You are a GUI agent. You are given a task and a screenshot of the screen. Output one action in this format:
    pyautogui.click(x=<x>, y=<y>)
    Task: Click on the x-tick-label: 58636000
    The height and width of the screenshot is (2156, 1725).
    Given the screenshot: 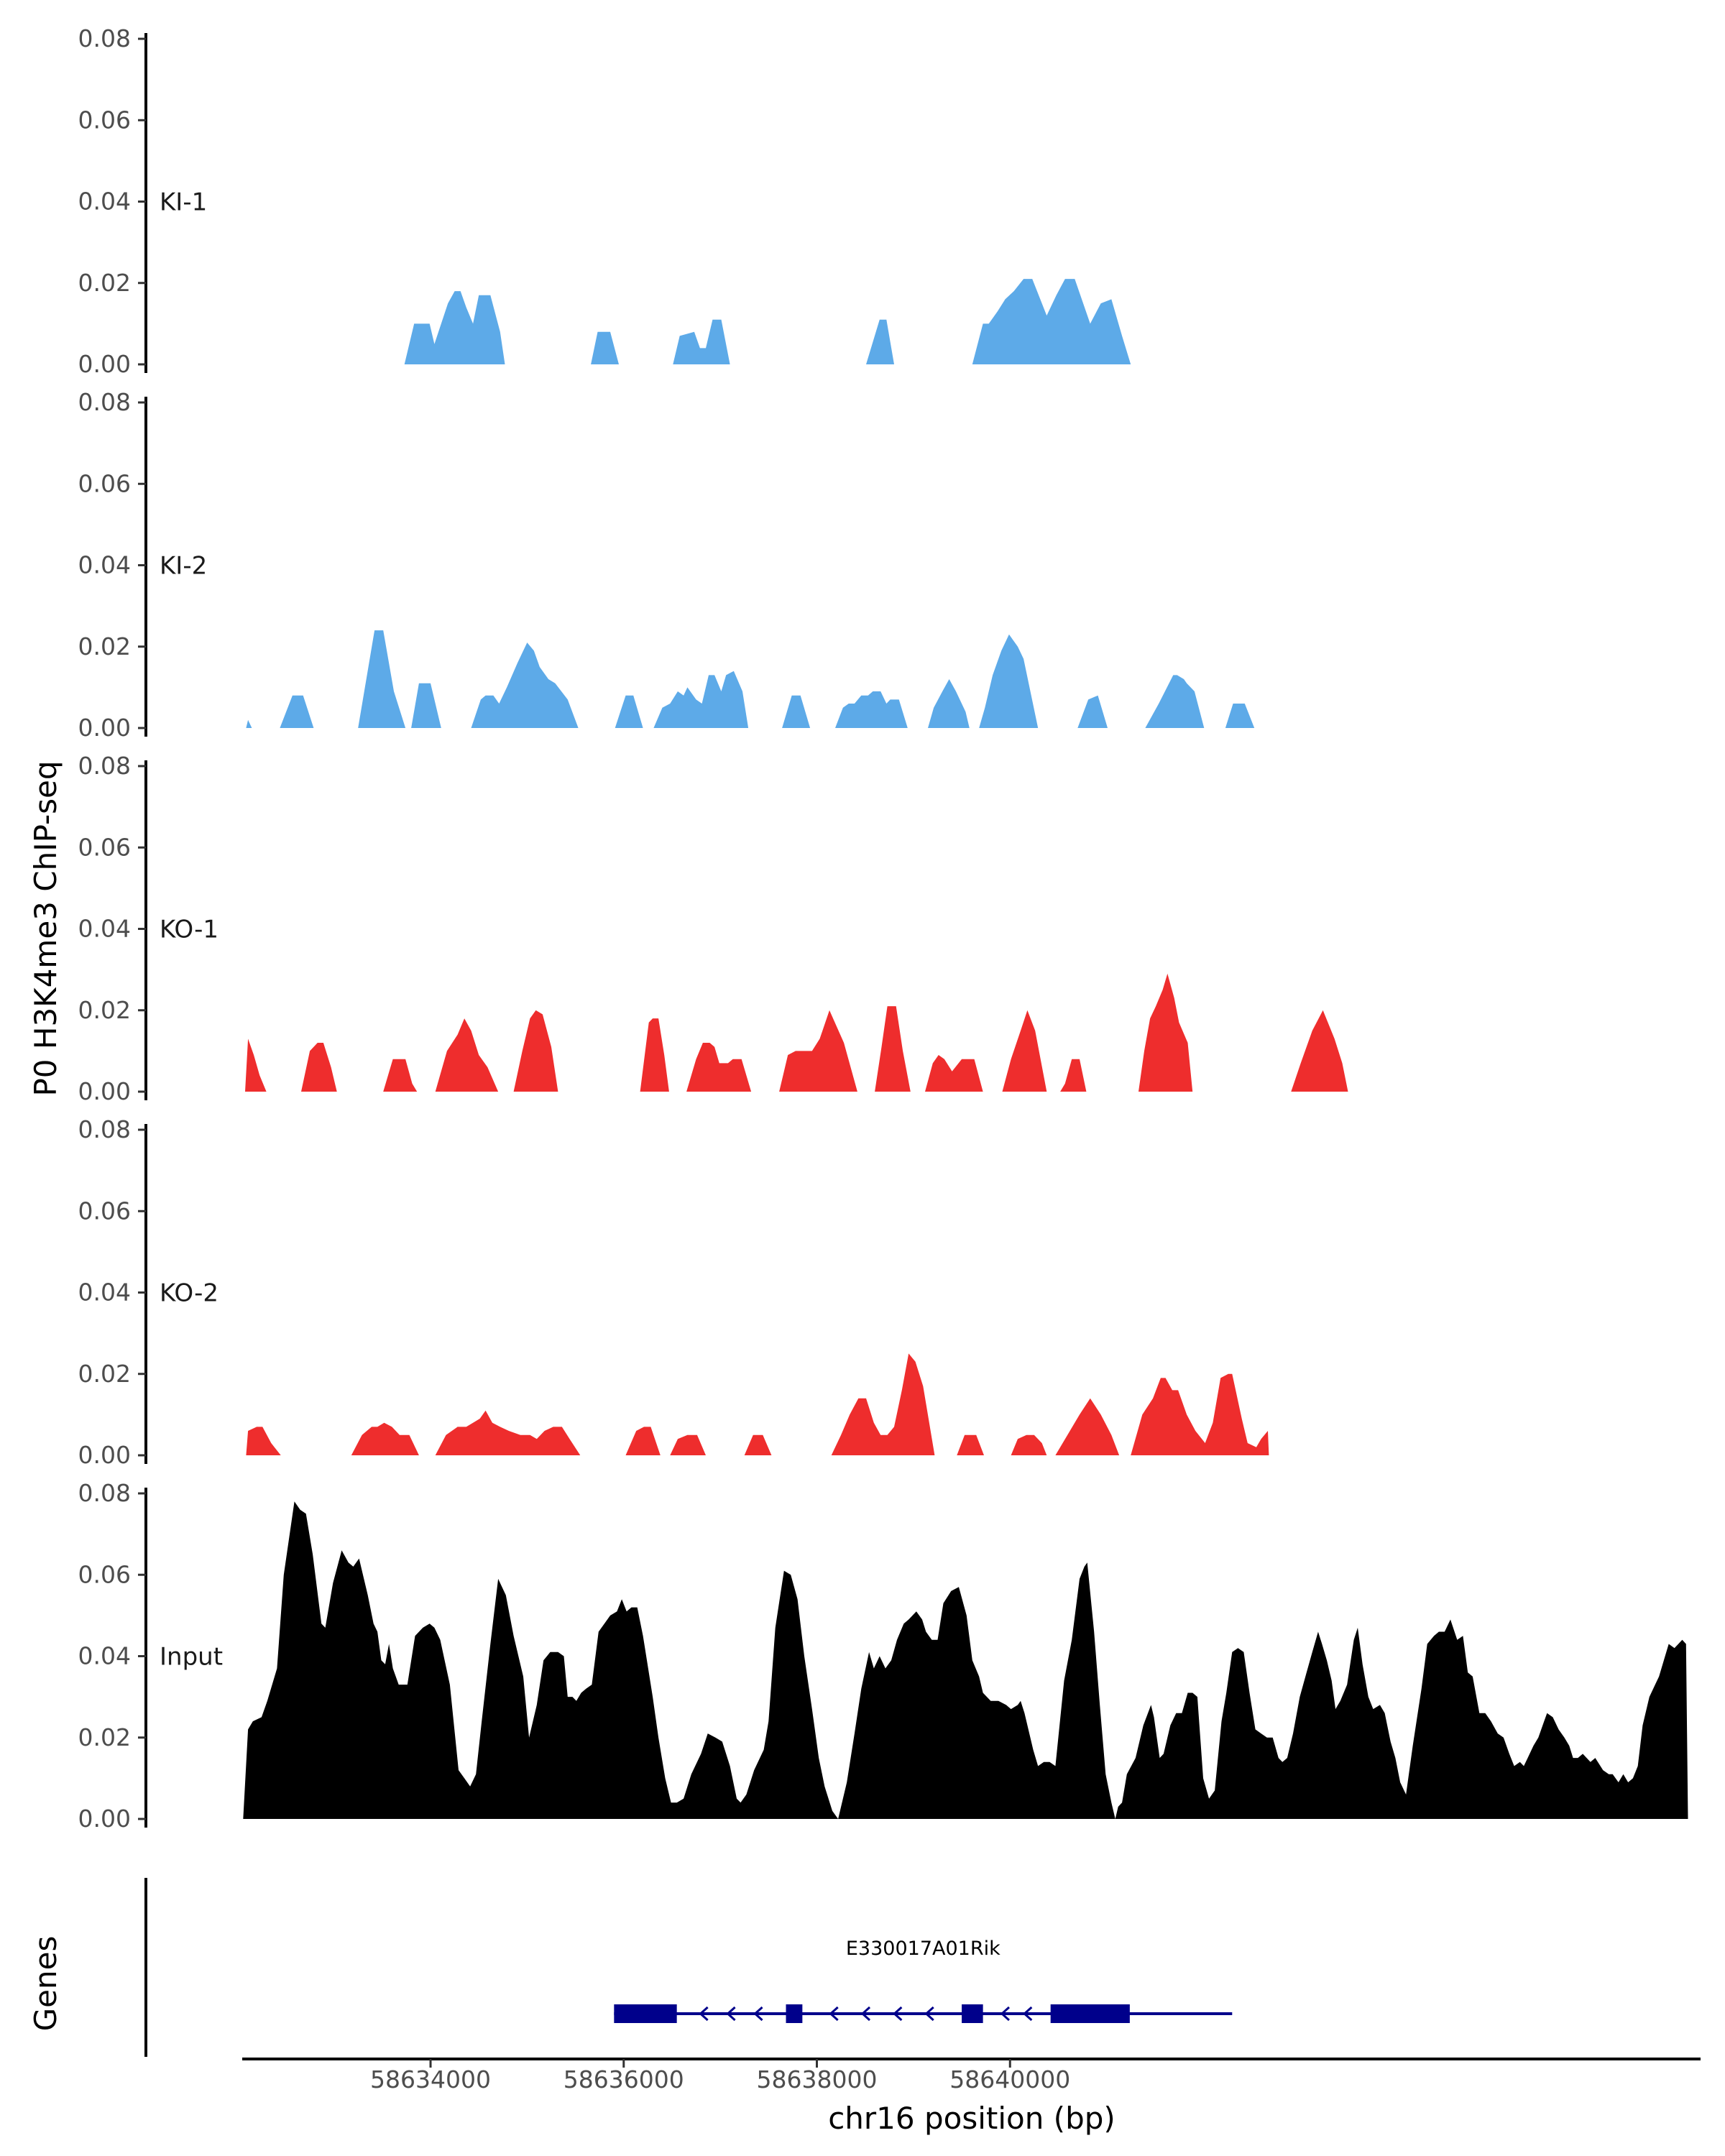 What is the action you would take?
    pyautogui.click(x=624, y=2079)
    